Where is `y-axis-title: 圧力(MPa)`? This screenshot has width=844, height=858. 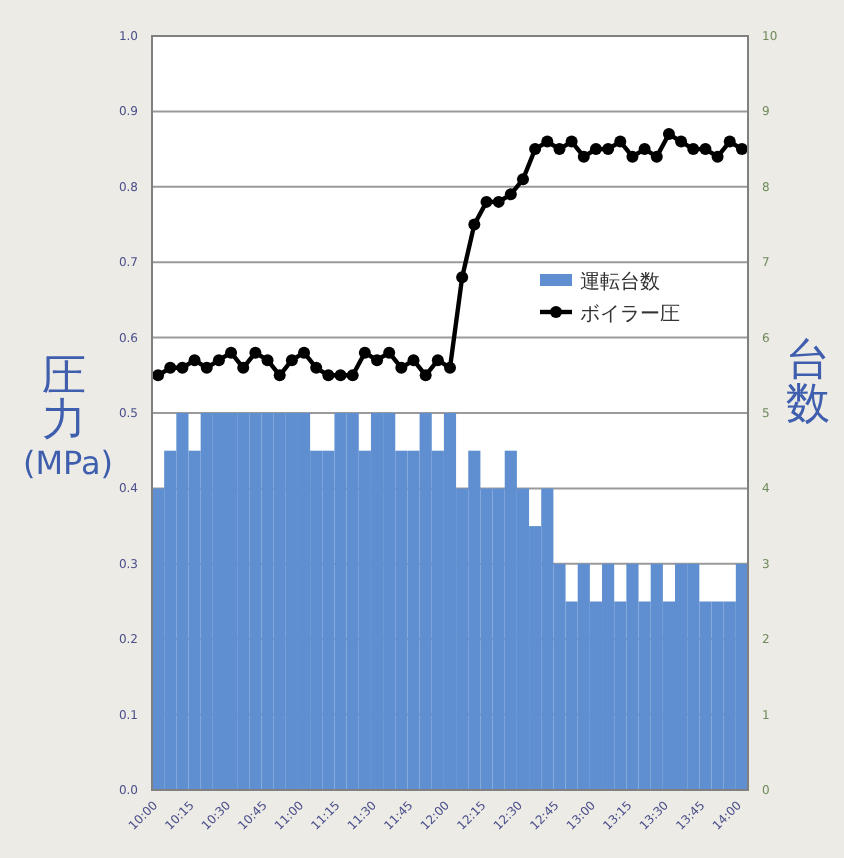 y-axis-title: 圧力(MPa) is located at coordinates (68, 417).